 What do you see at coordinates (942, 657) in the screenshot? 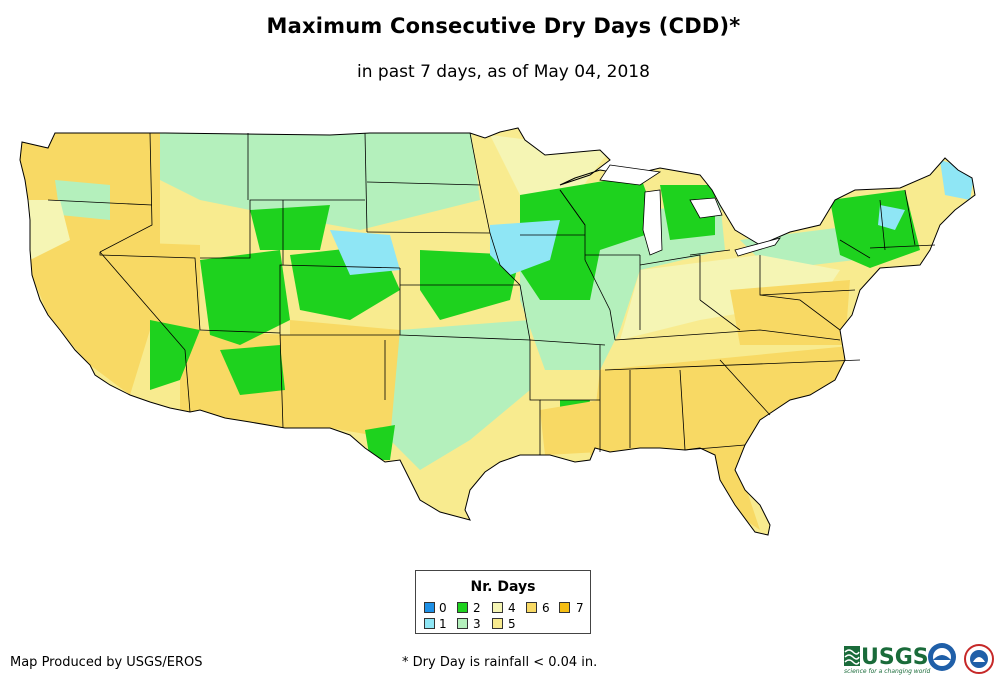
I see `noaa-logo-icon` at bounding box center [942, 657].